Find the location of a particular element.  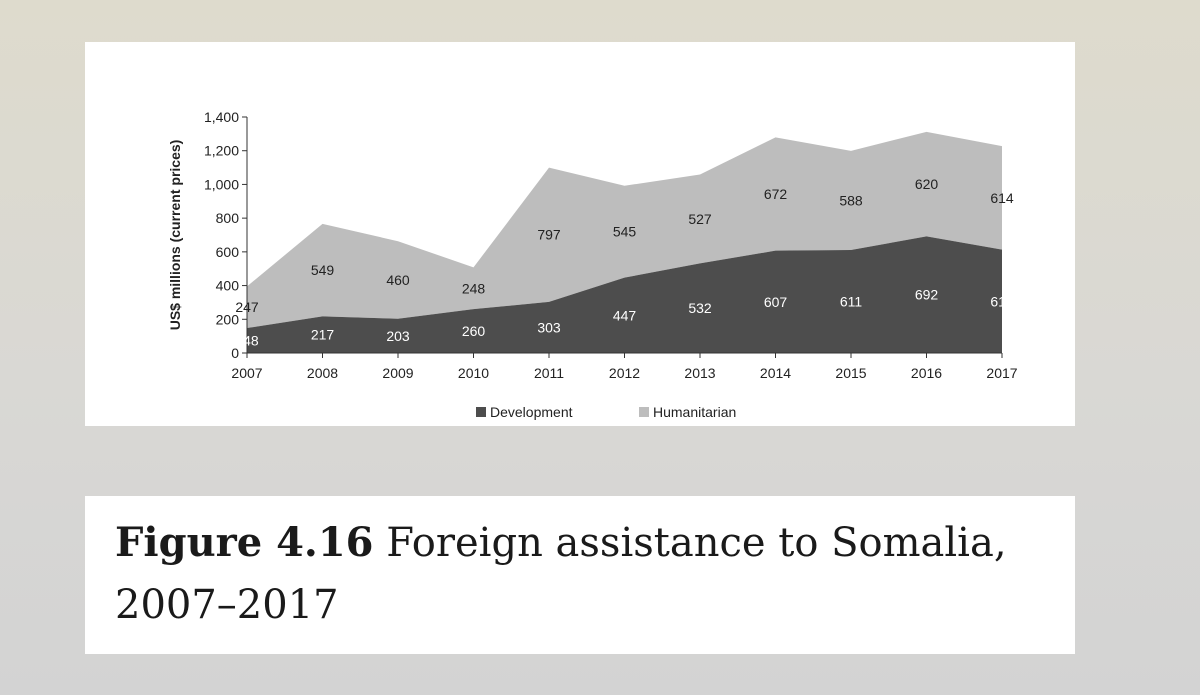

y-axis-title: US$ millions (current prices) is located at coordinates (175, 235).